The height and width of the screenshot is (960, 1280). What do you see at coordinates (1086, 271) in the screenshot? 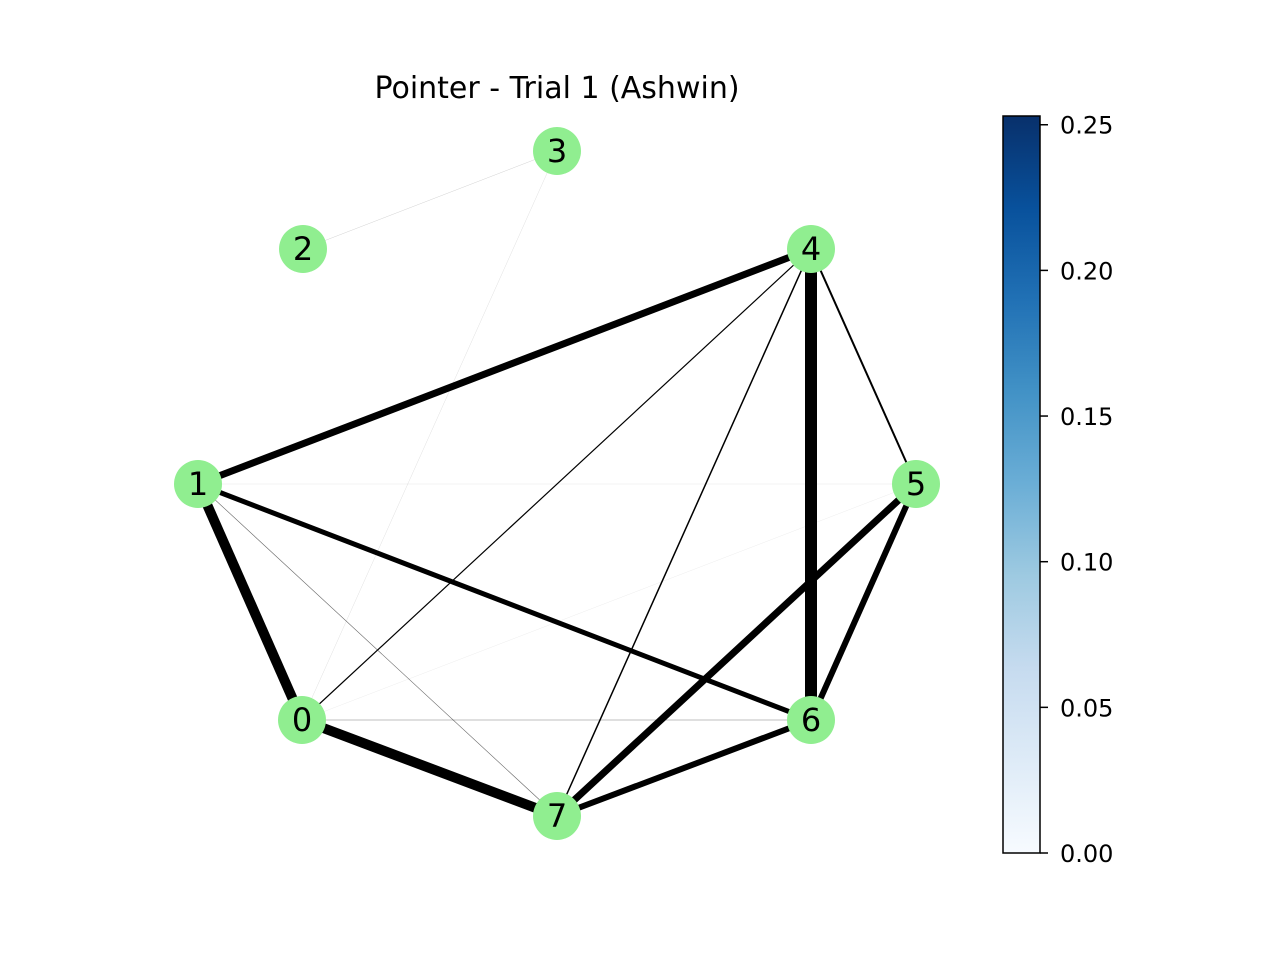
I see `colorbar-tick-label: 0.20` at bounding box center [1086, 271].